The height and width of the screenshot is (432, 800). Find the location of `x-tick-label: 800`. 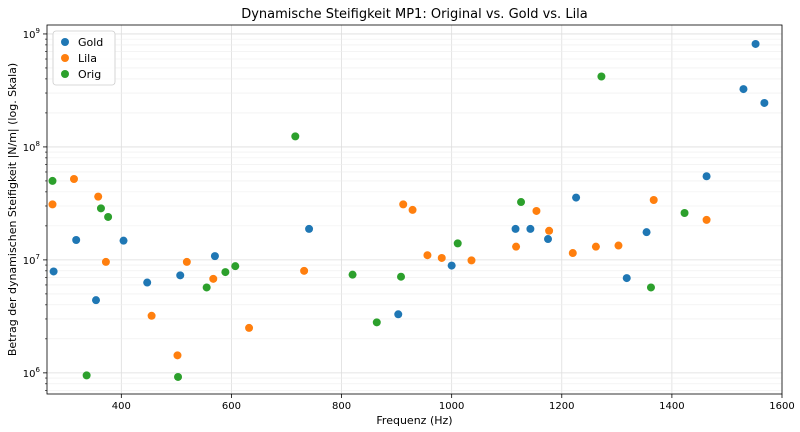

x-tick-label: 800 is located at coordinates (341, 406).